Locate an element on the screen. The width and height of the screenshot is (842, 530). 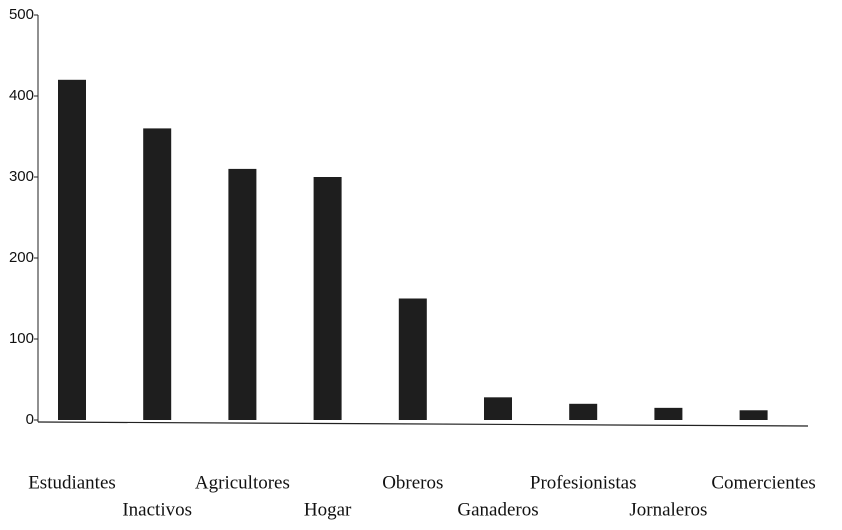
x-tick-label: Profesionistas is located at coordinates (583, 482).